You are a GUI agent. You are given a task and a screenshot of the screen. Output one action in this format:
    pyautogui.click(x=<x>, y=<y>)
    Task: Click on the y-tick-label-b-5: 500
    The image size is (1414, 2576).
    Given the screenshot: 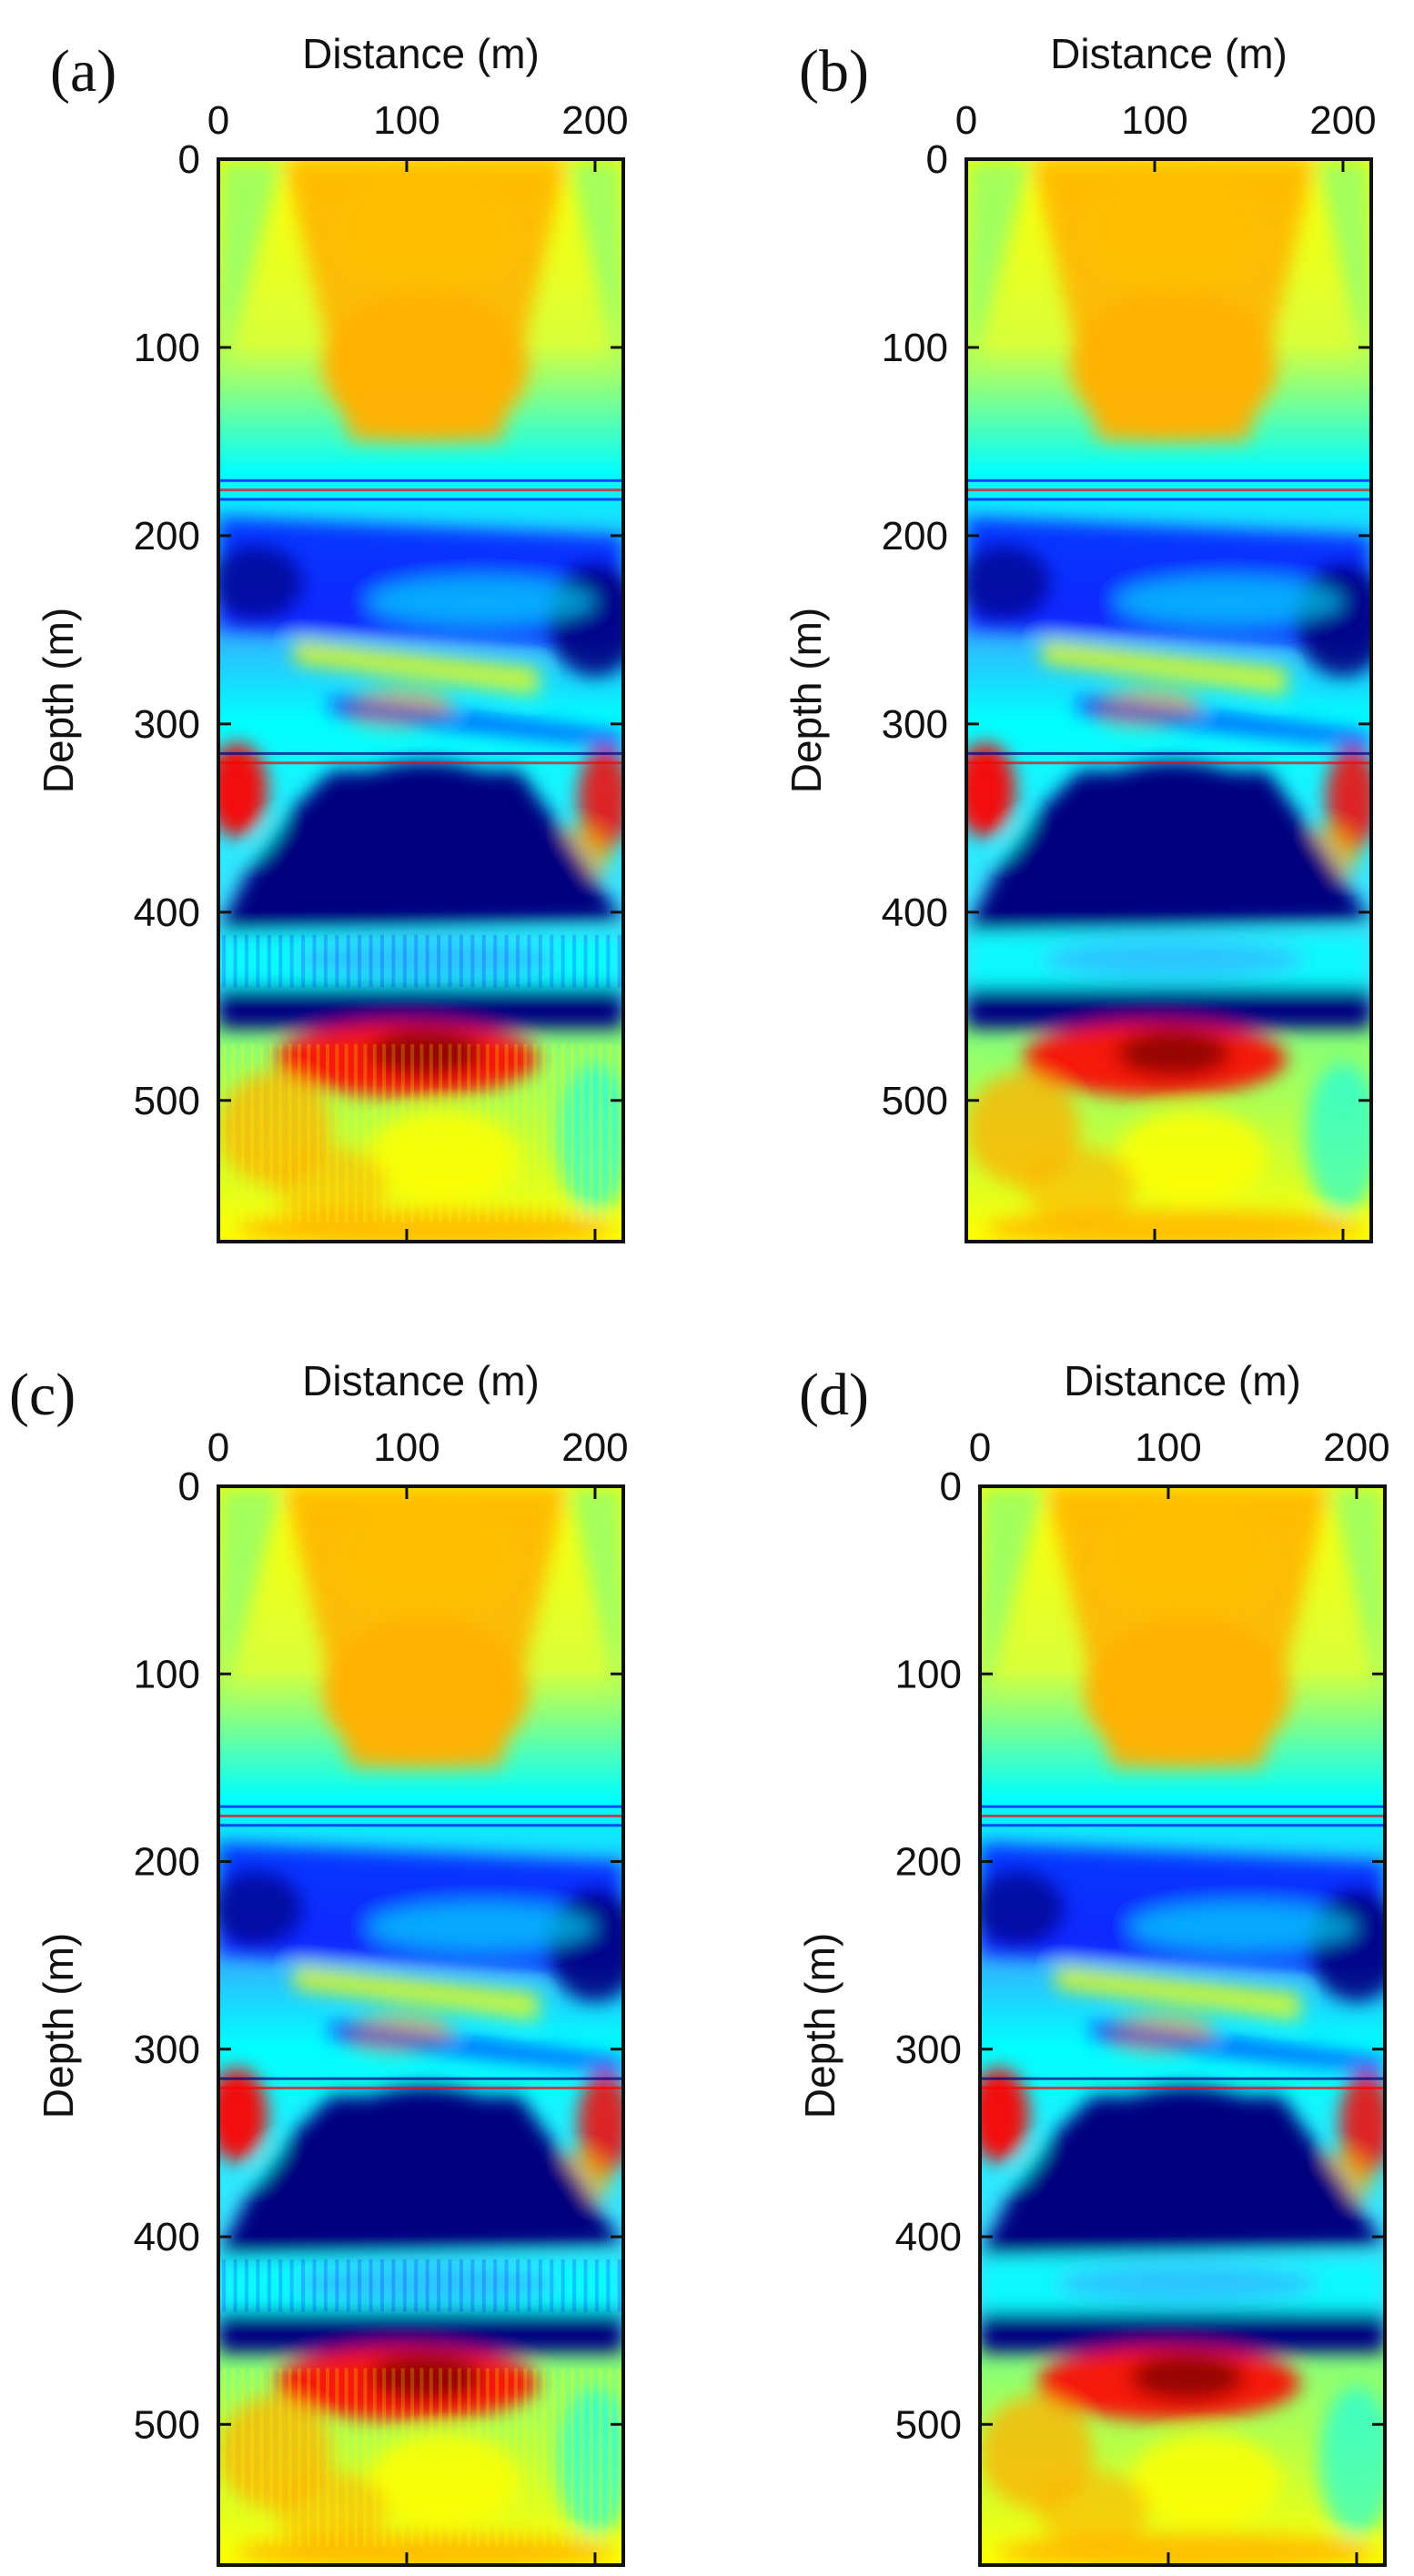 What is the action you would take?
    pyautogui.click(x=915, y=1101)
    